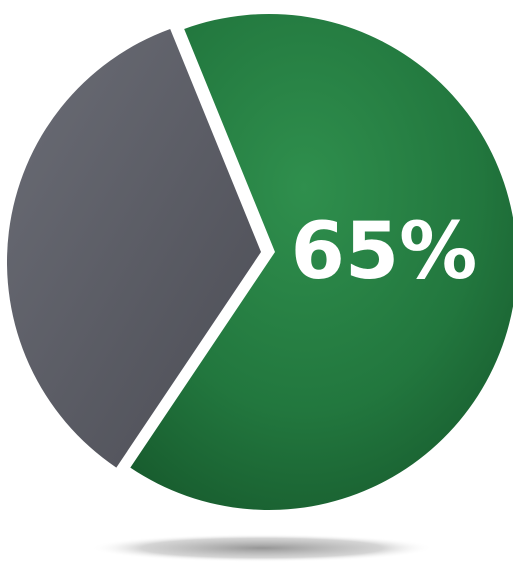 The height and width of the screenshot is (565, 513). What do you see at coordinates (262, 548) in the screenshot?
I see `pie-shadow` at bounding box center [262, 548].